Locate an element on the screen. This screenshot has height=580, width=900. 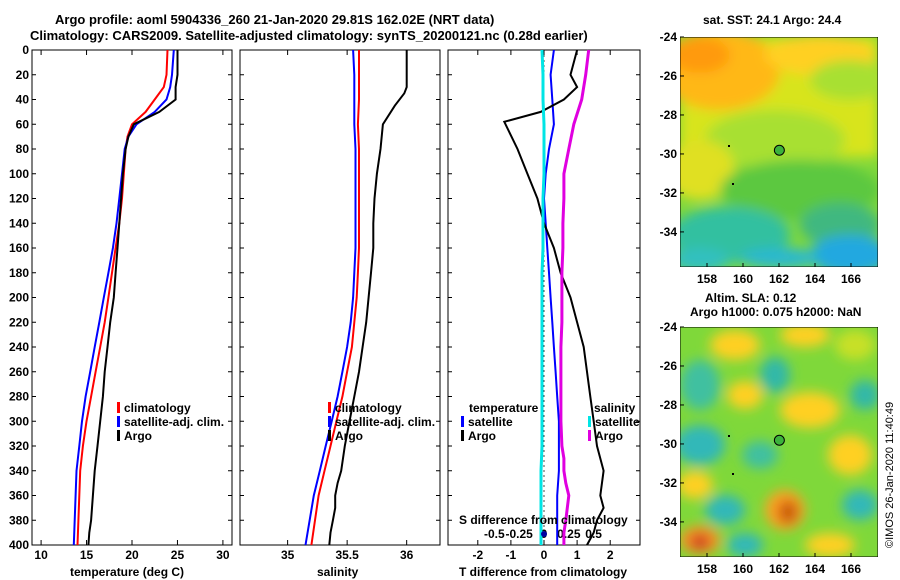
difference-legend-temperature: temperature satellite Argo is located at coordinates (500, 422).